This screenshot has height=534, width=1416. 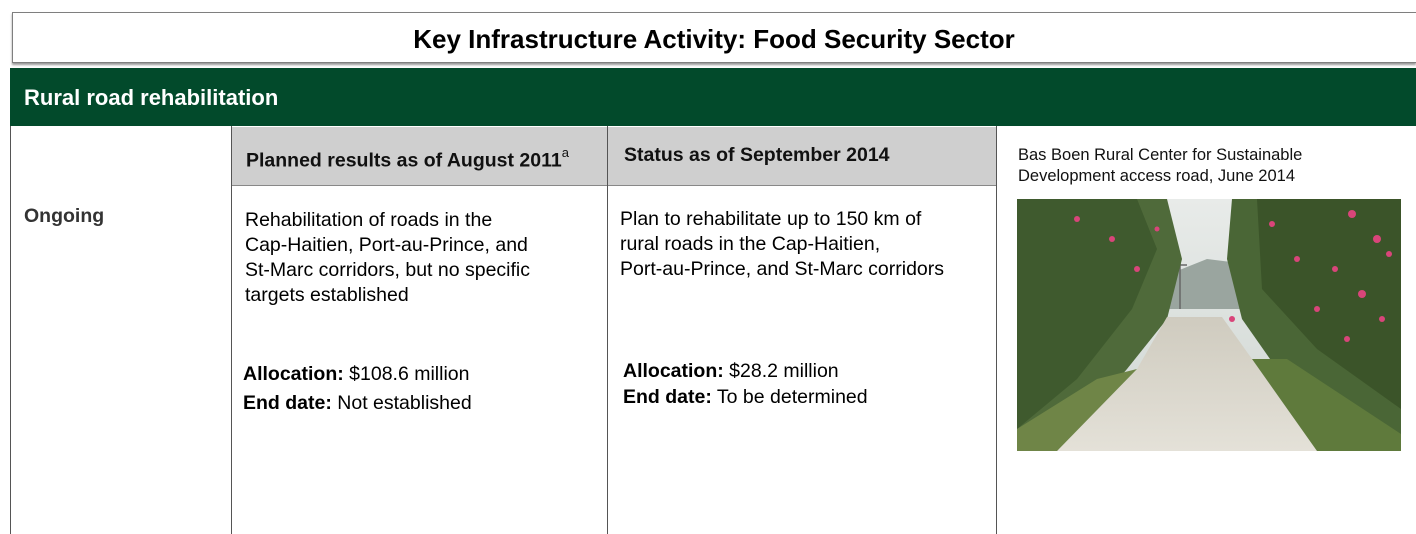 I want to click on status: Ongoing, so click(x=64, y=216).